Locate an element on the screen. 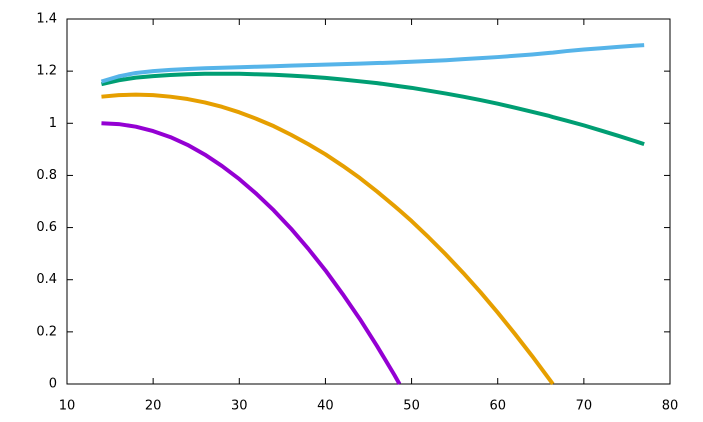  x-tick-label: 20 is located at coordinates (153, 406).